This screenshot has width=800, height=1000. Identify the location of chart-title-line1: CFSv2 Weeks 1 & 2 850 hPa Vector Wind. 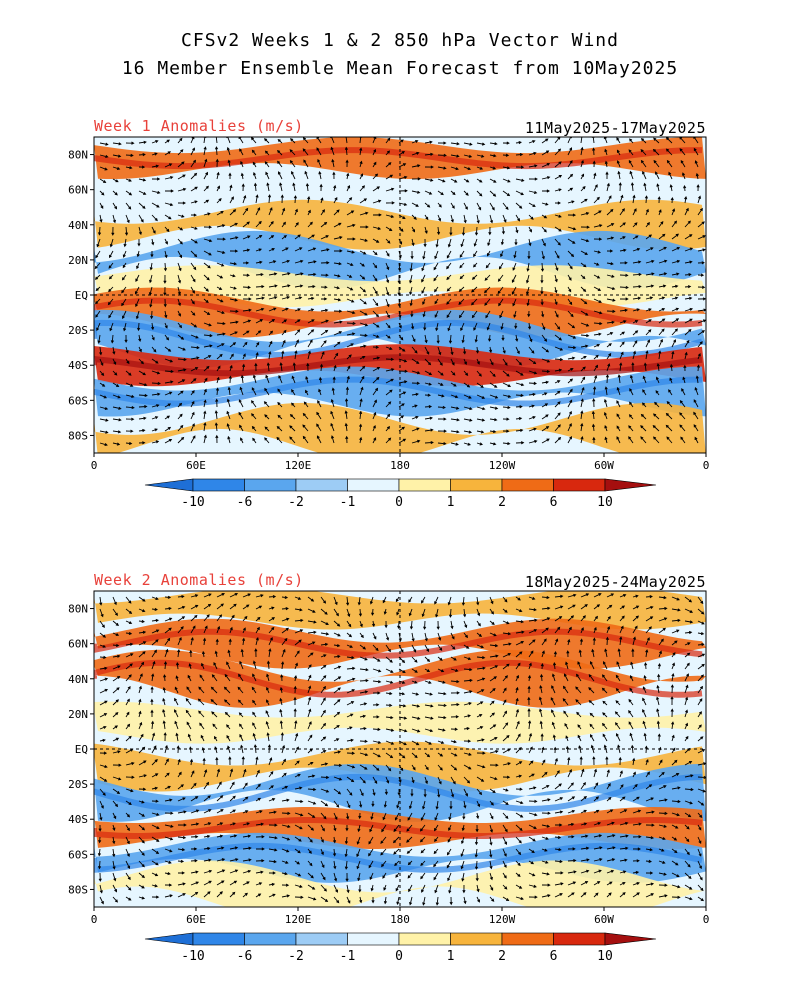
(400, 40).